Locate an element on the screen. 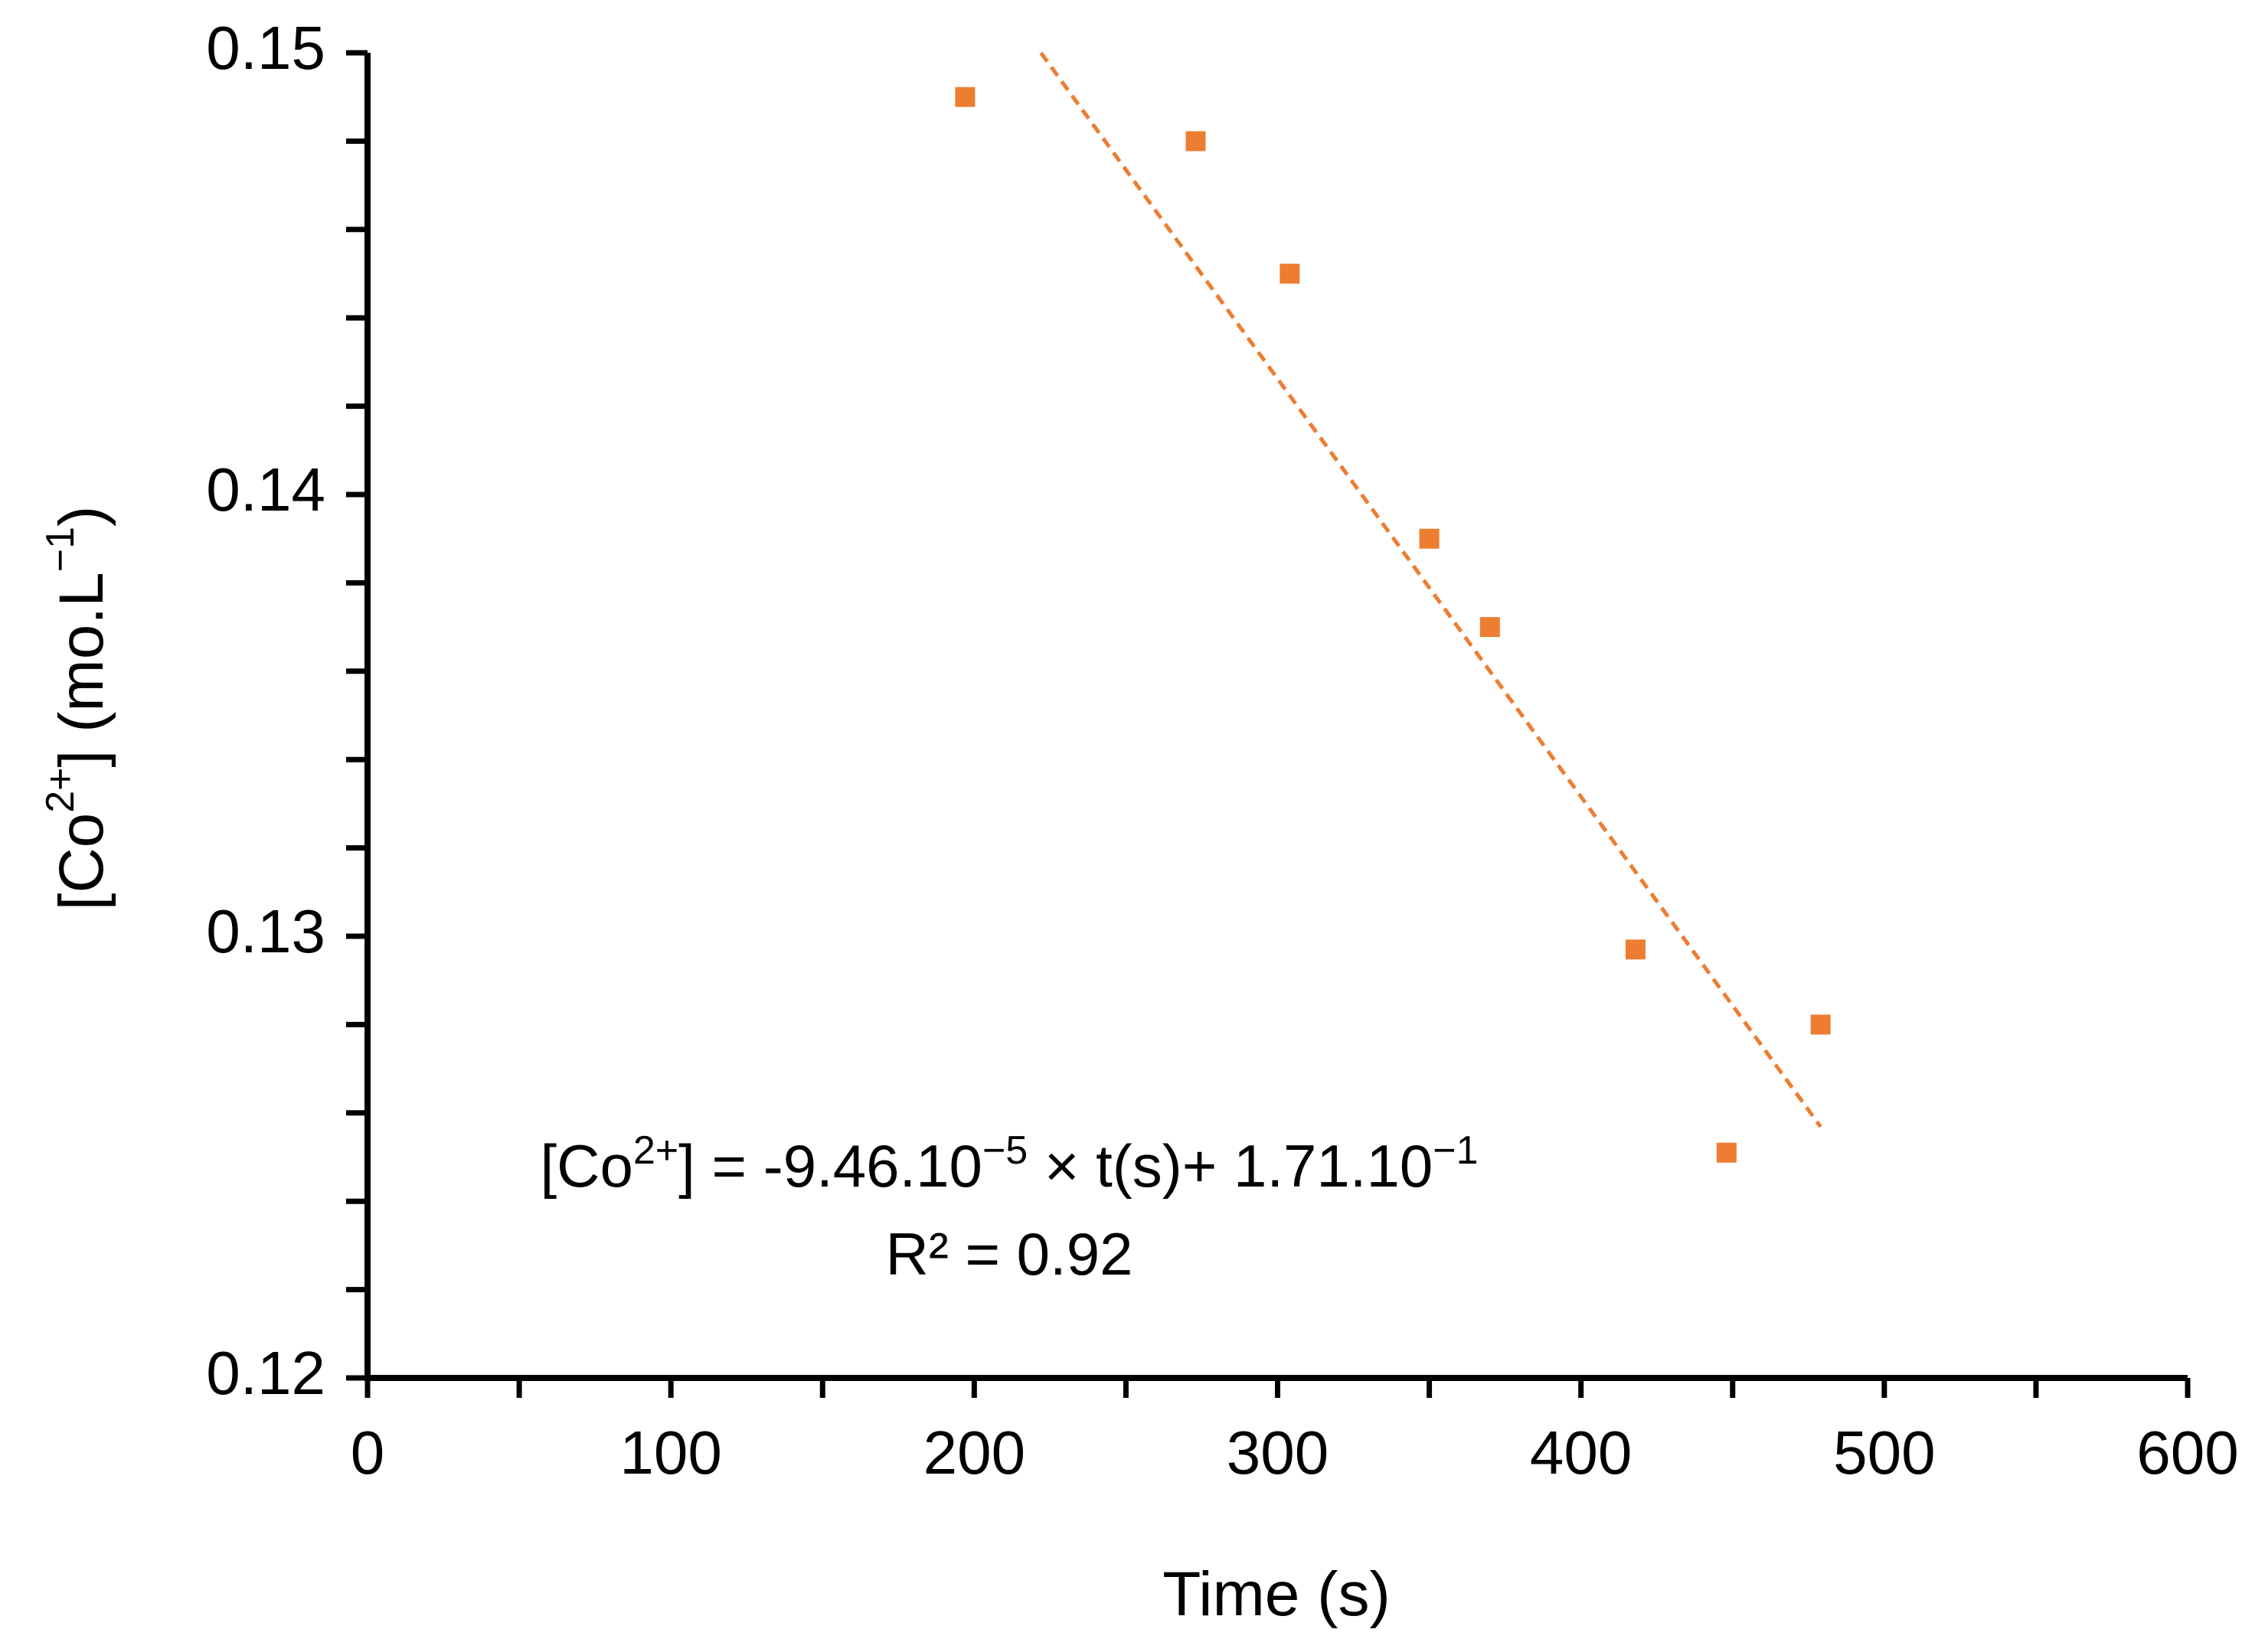 This screenshot has height=1652, width=2265. x-tick-label: 600 is located at coordinates (2187, 1453).